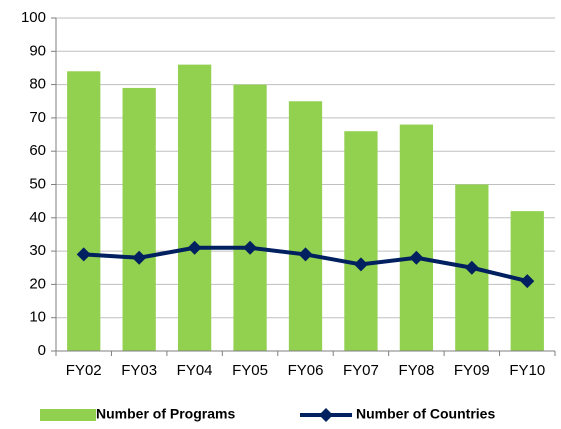  I want to click on x-tick-label: FY04, so click(195, 370).